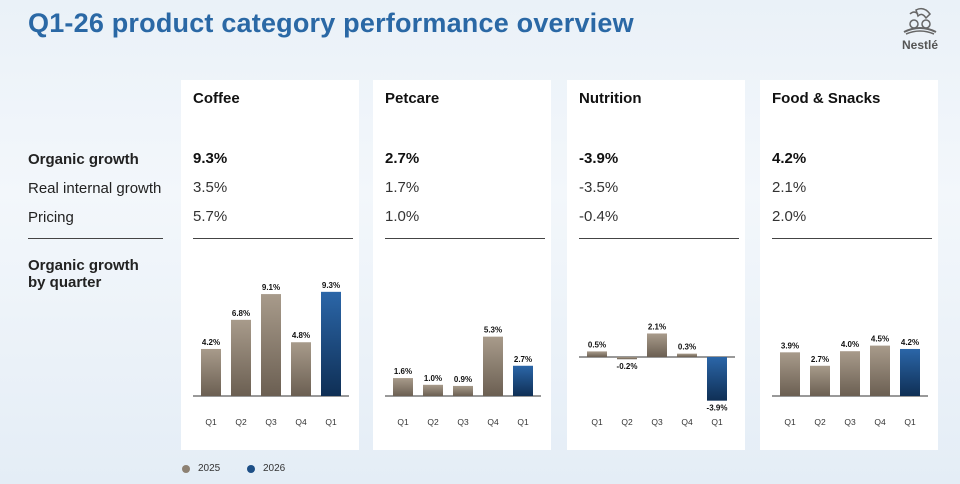 This screenshot has width=960, height=484. What do you see at coordinates (850, 344) in the screenshot?
I see `data-label: 4.0%` at bounding box center [850, 344].